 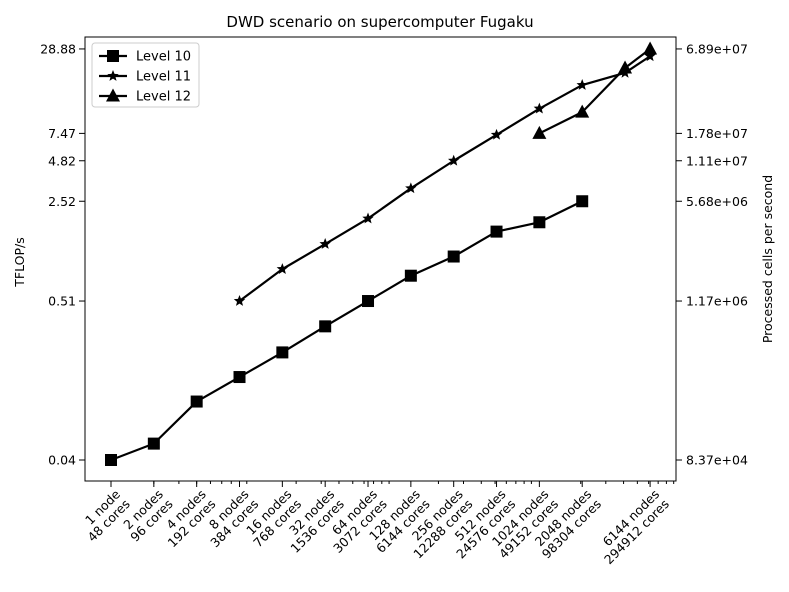 I want to click on data-point-s1-p4, so click(x=411, y=188).